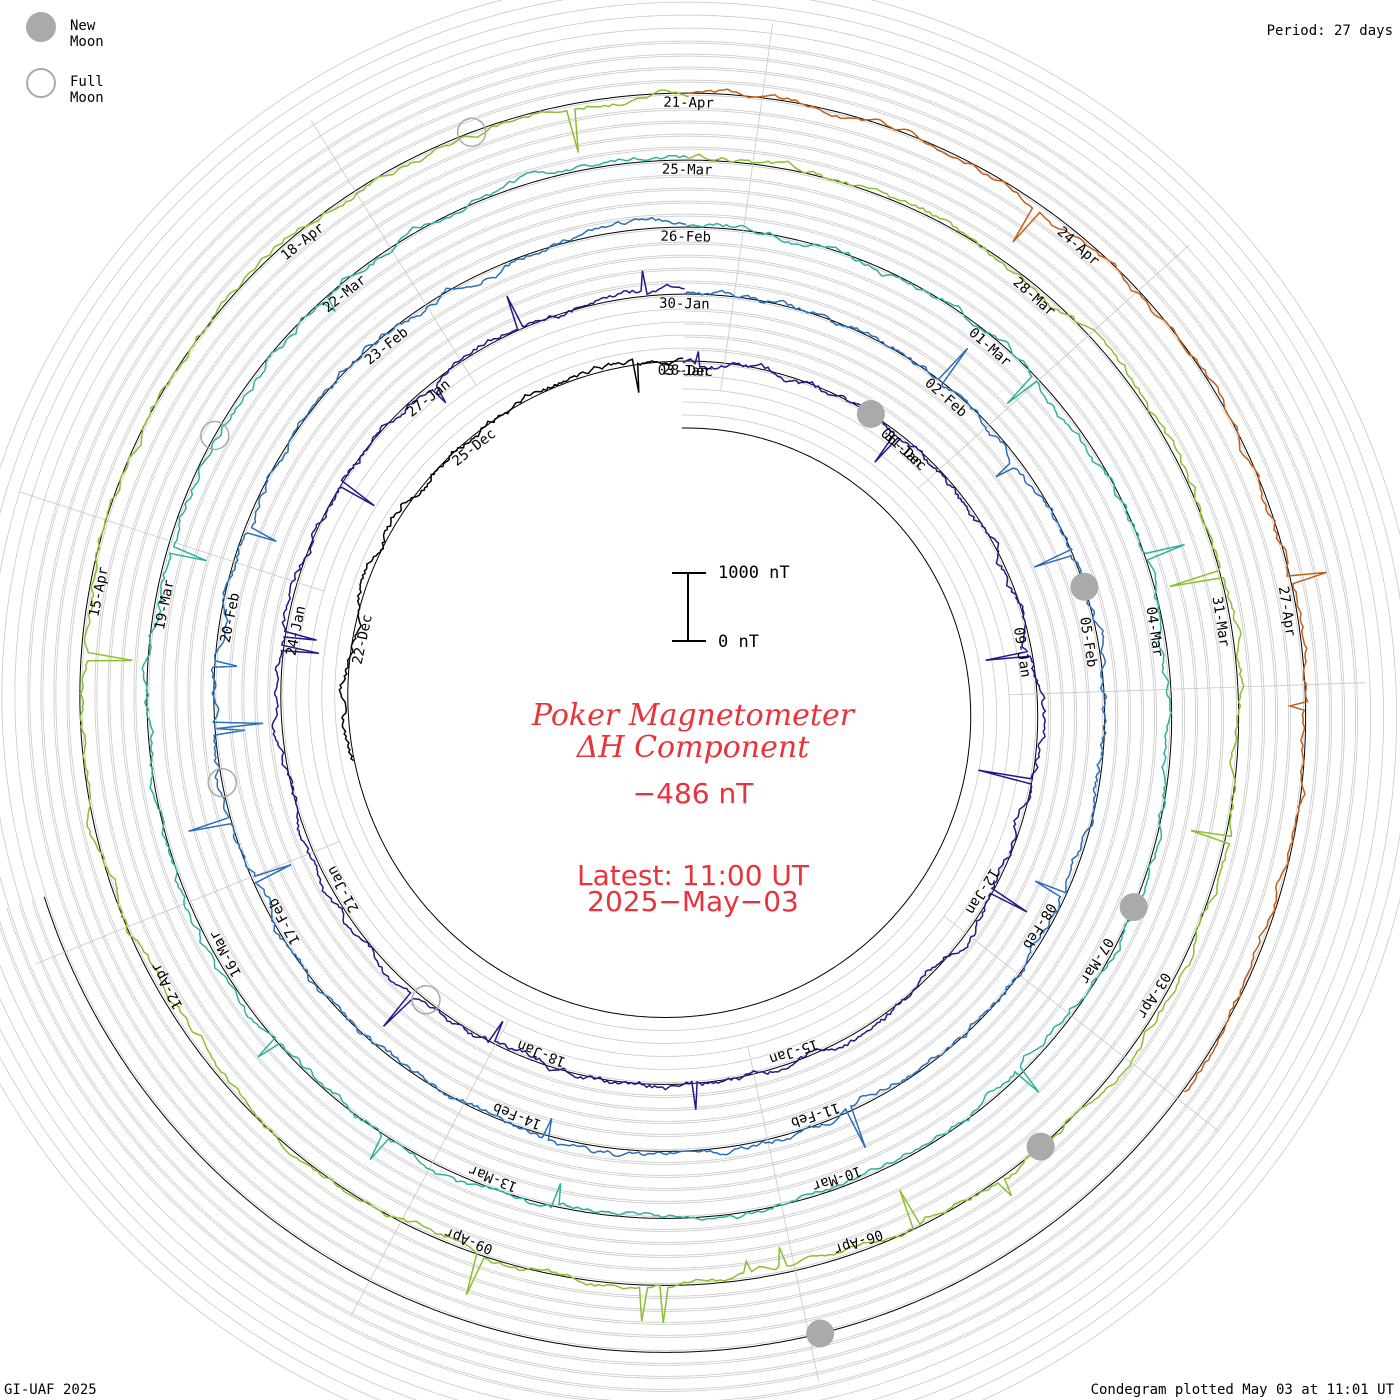 Image resolution: width=1400 pixels, height=1400 pixels. Describe the element at coordinates (41, 83) in the screenshot. I see `full-moon-icon` at that location.